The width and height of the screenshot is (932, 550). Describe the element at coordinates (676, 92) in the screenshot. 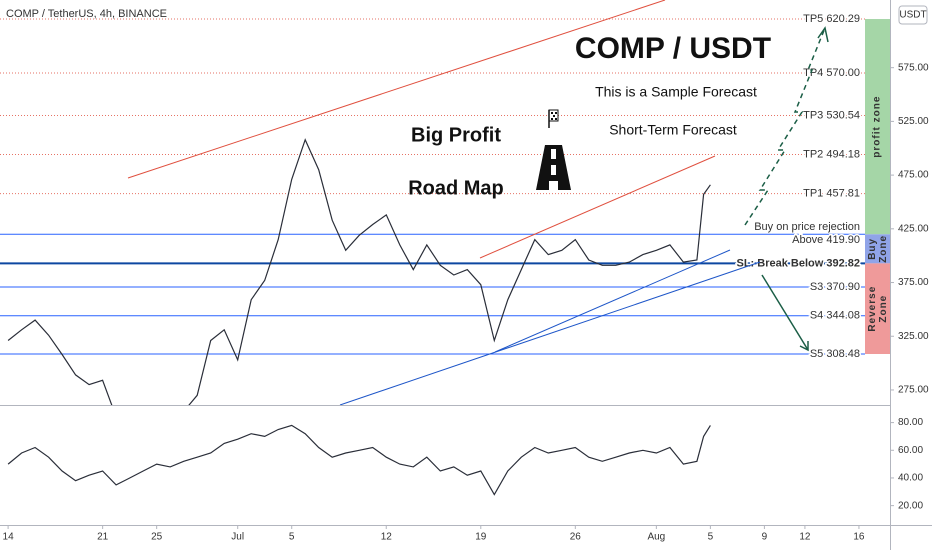

I see `note: This is a Sample Forecast` at that location.